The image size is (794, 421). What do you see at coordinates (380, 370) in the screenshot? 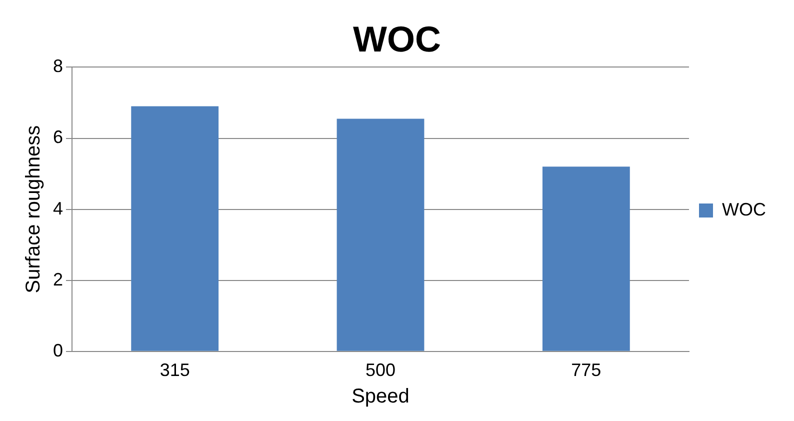
I see `x-tick-label: 500` at bounding box center [380, 370].